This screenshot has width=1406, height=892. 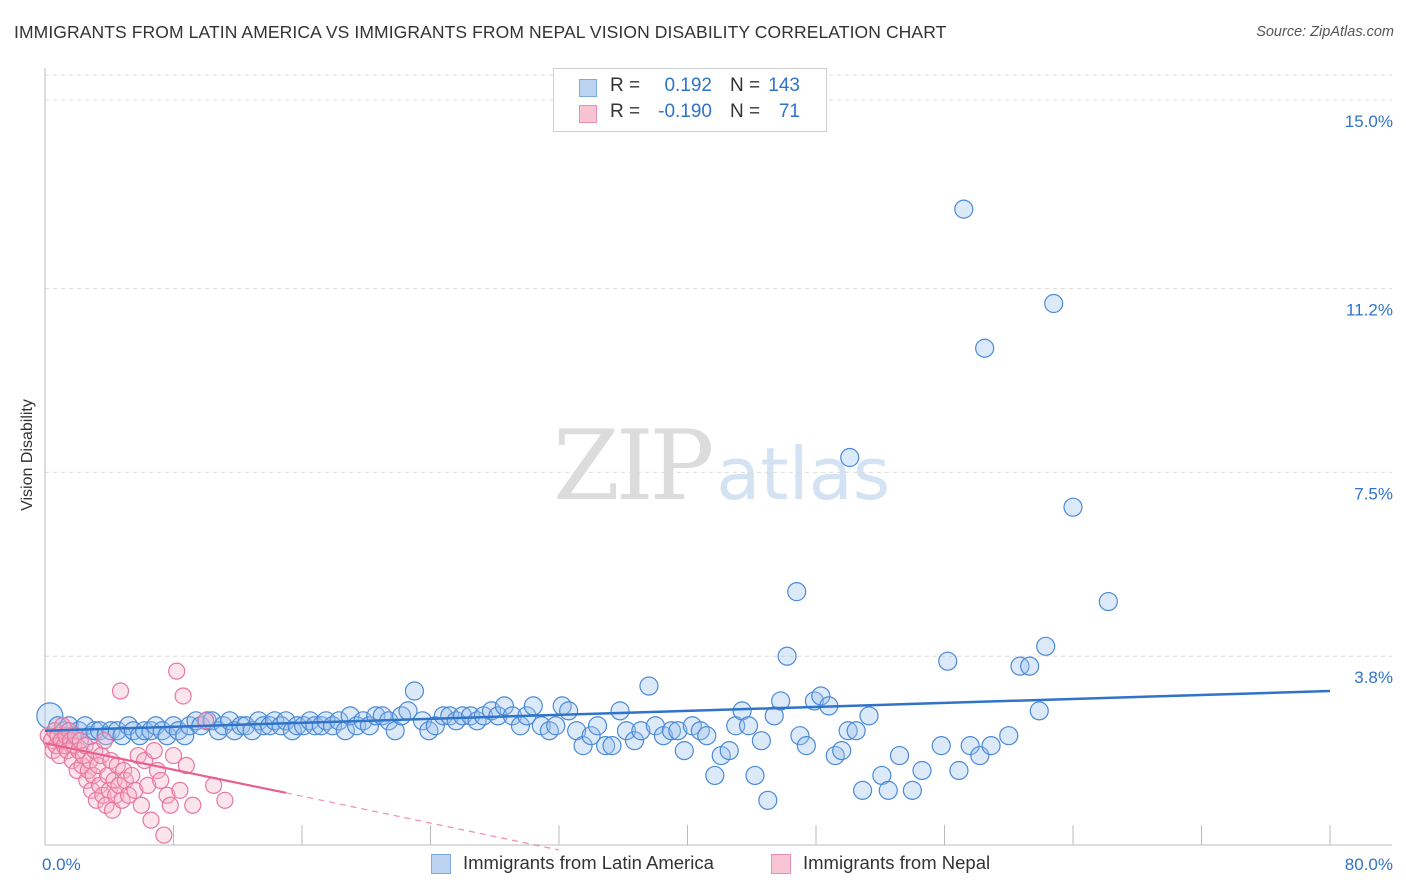 I want to click on y-tick-label: 15.0%, so click(x=1369, y=121).